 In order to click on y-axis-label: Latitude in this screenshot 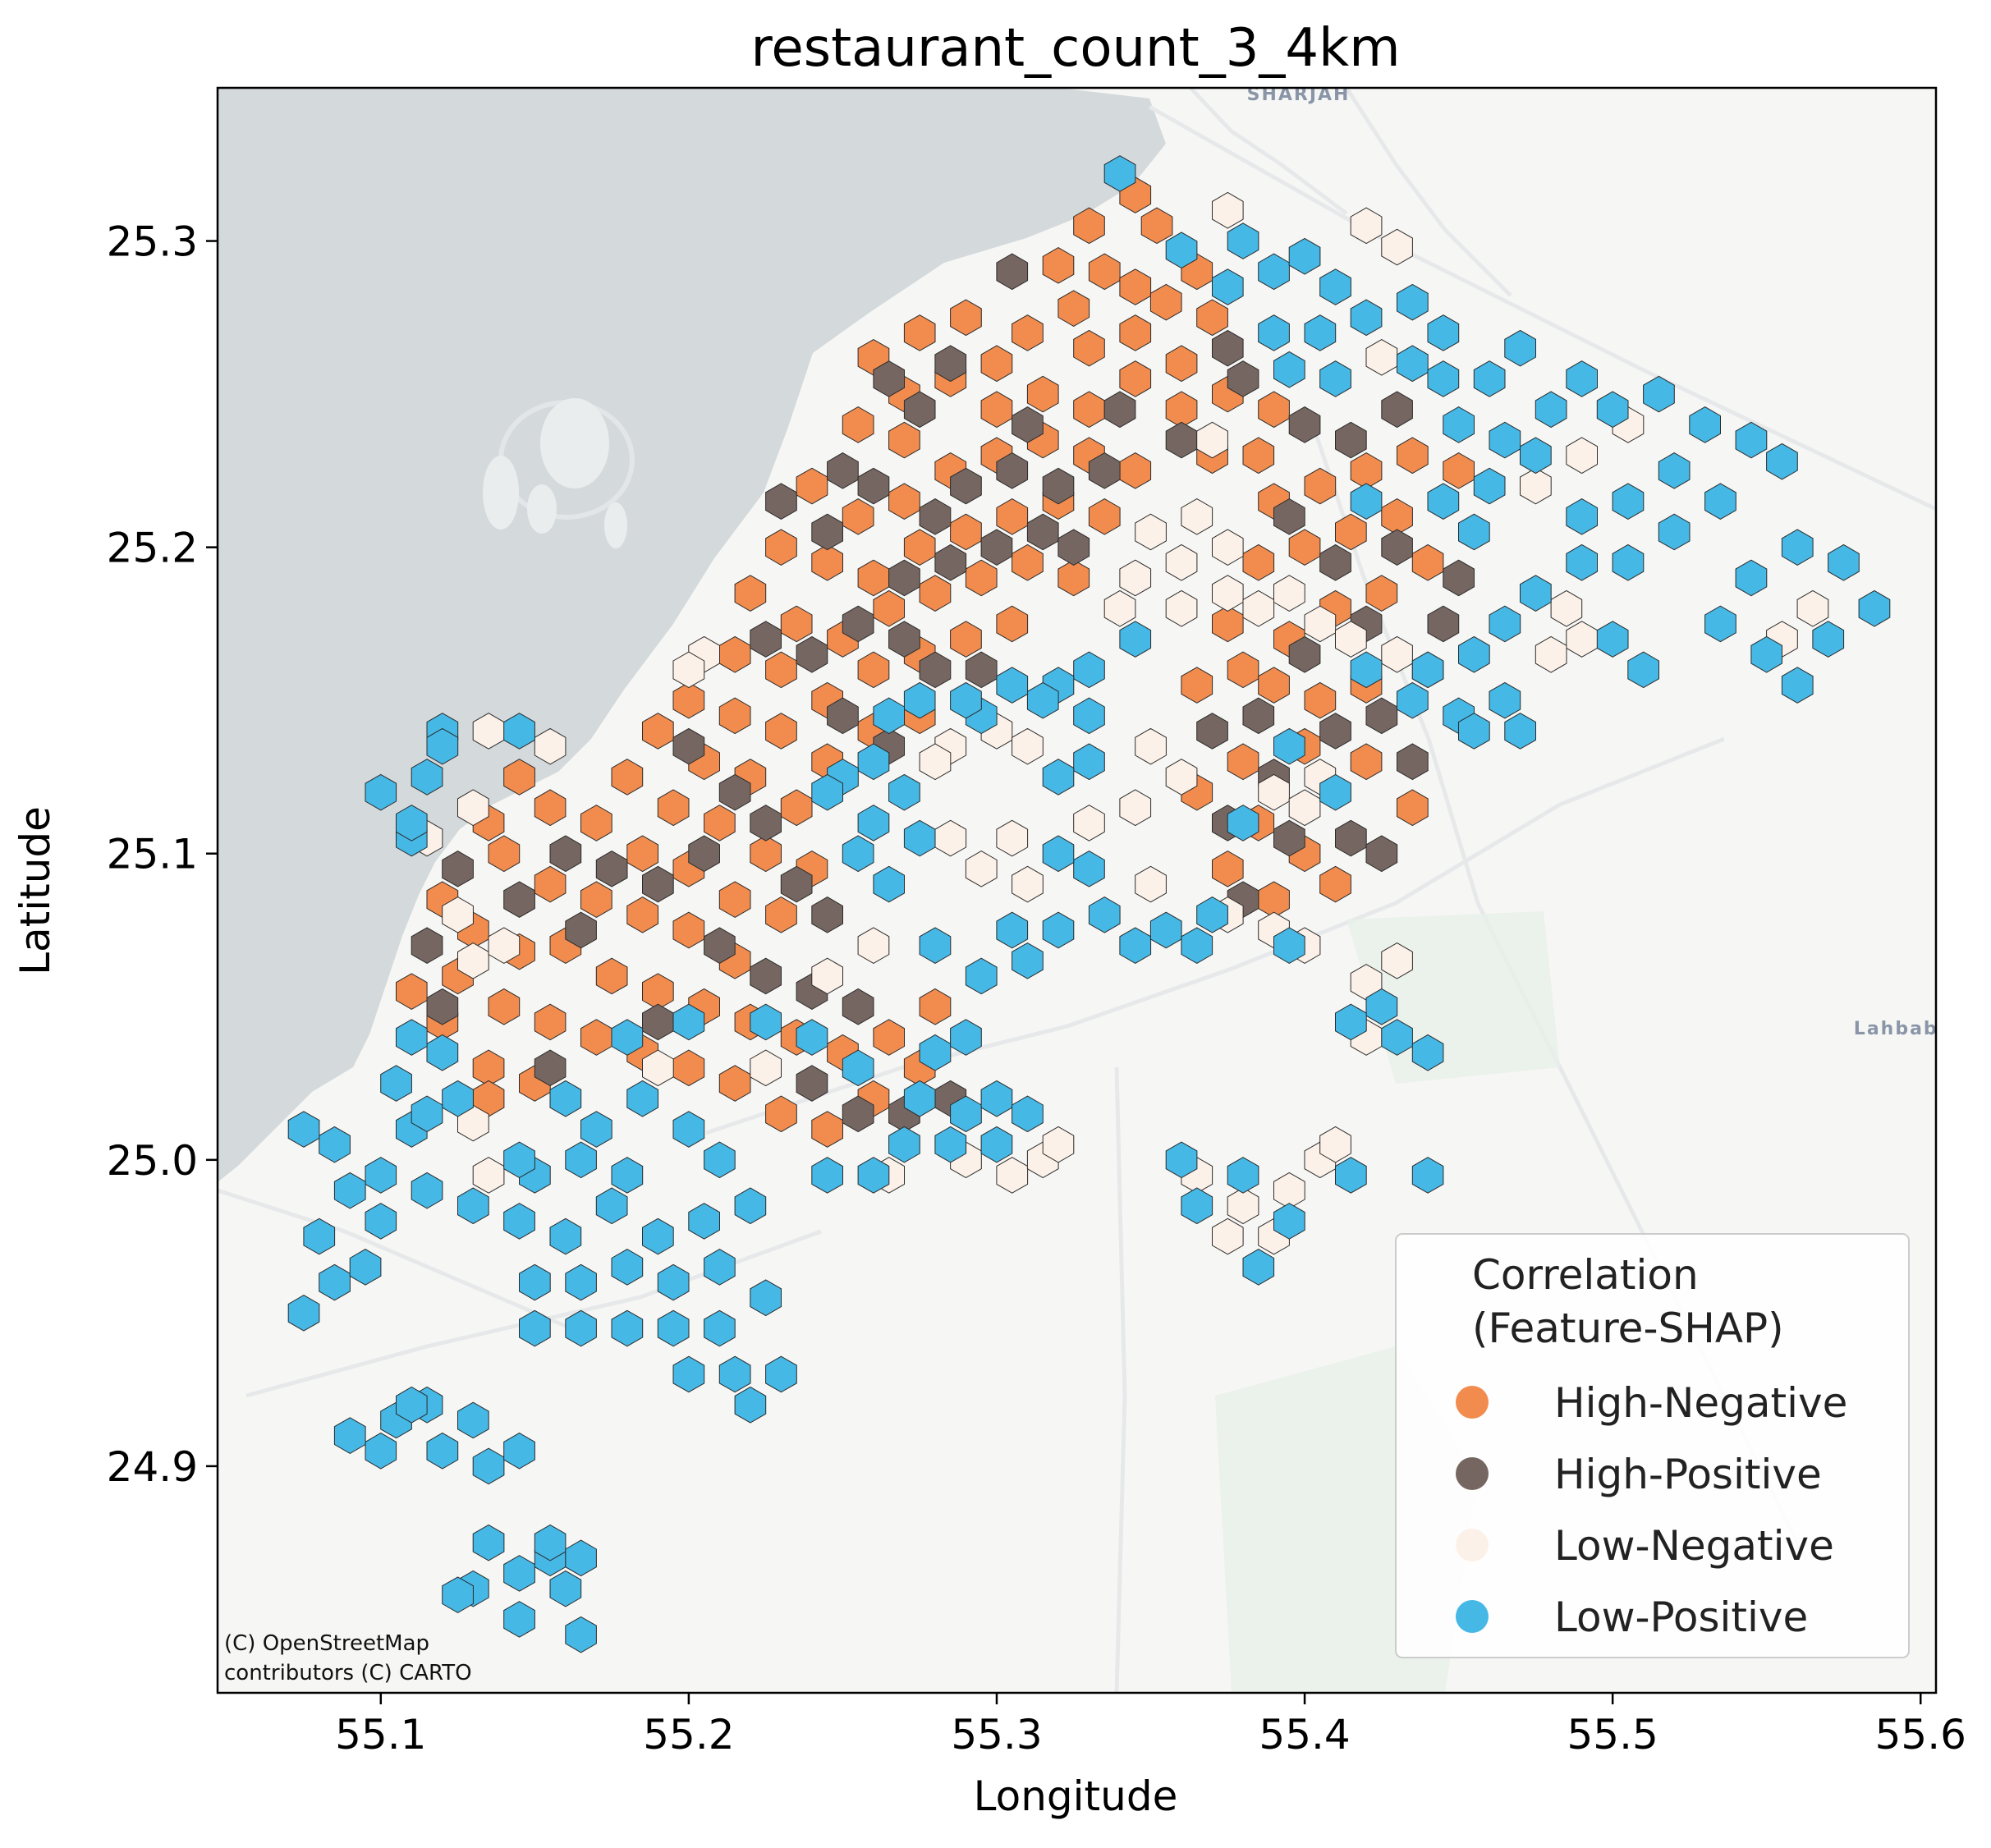, I will do `click(35, 890)`.